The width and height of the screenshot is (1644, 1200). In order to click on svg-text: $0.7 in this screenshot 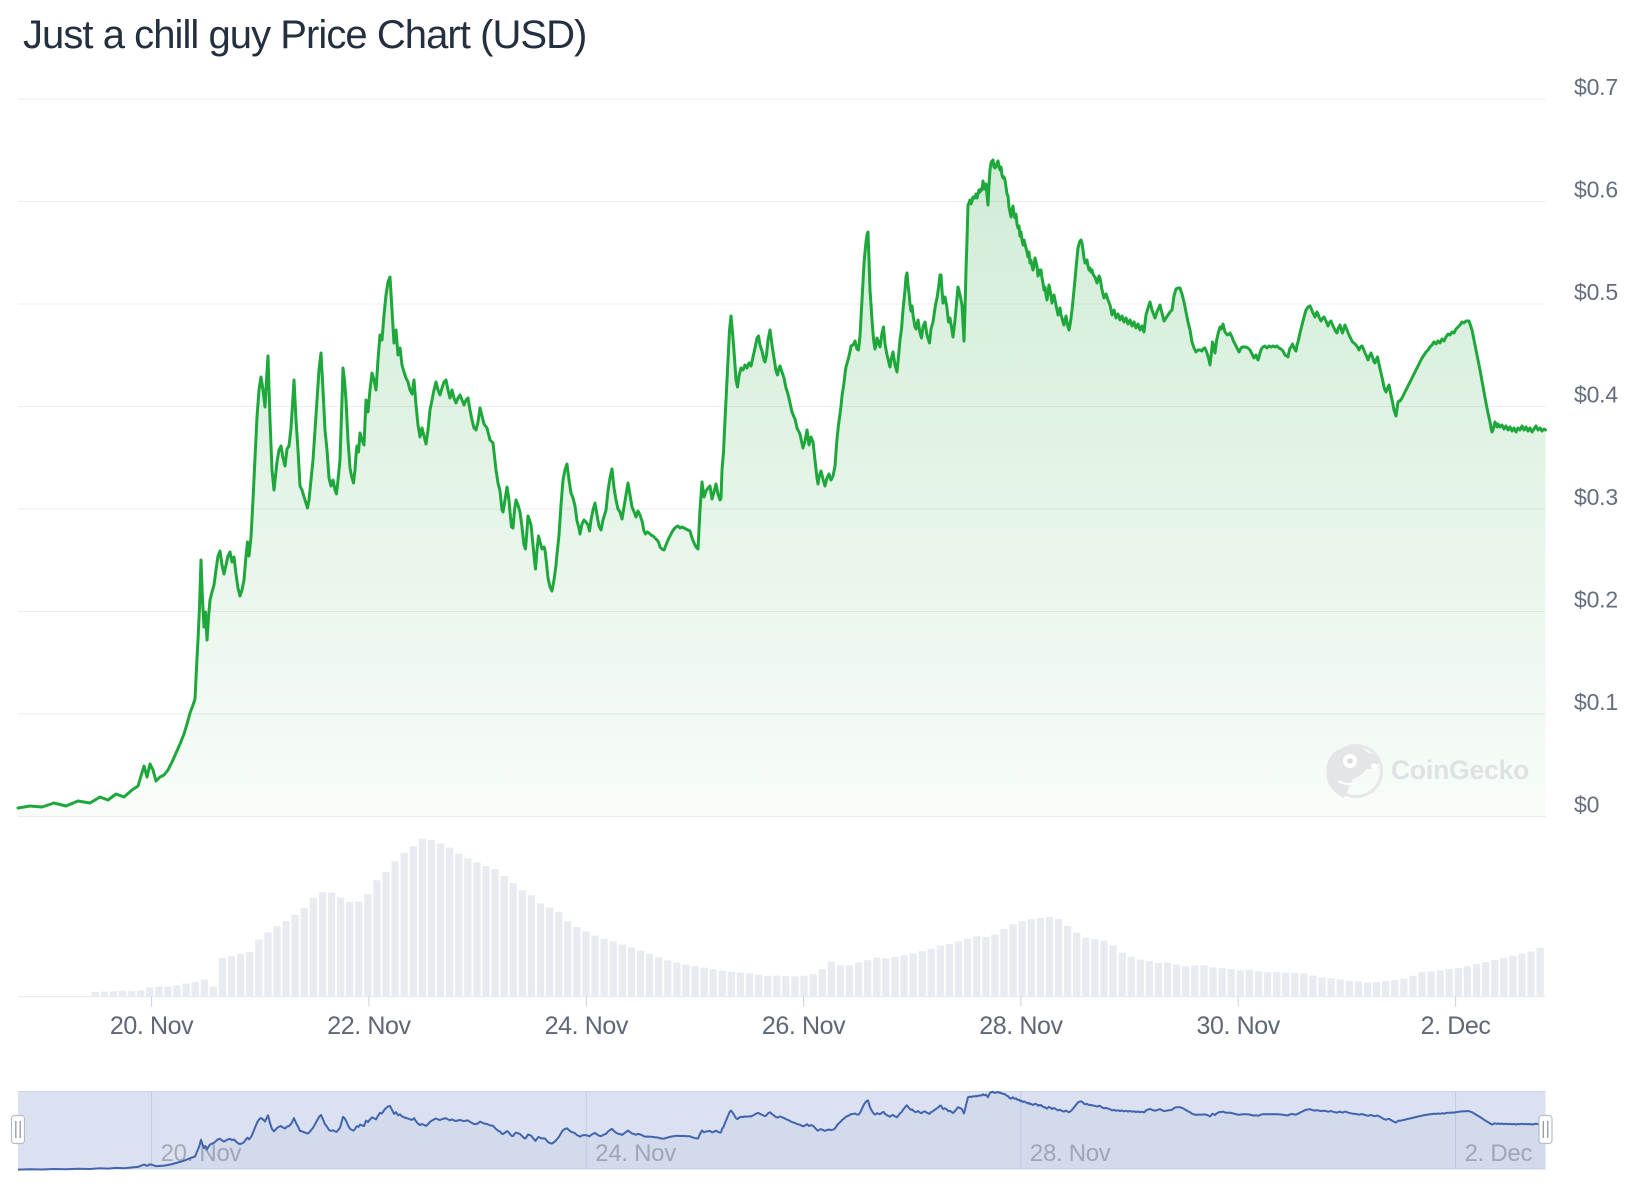, I will do `click(1596, 87)`.